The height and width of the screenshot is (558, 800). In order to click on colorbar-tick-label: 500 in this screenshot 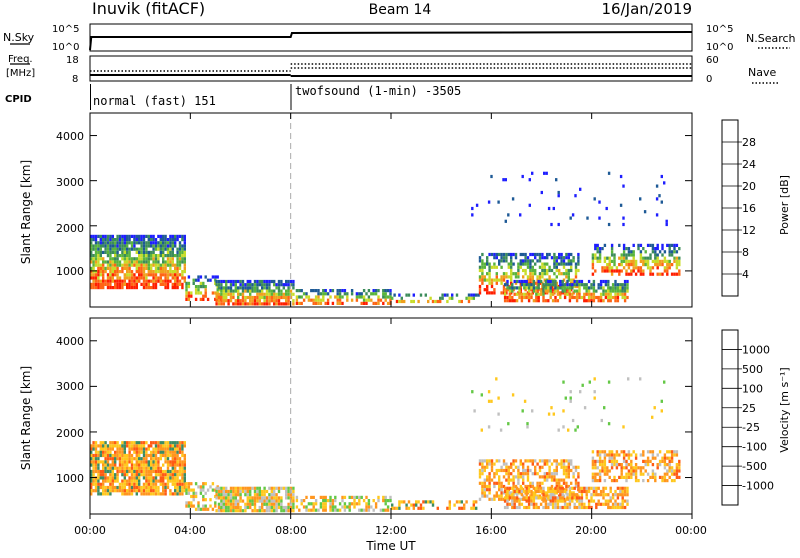, I will do `click(752, 369)`.